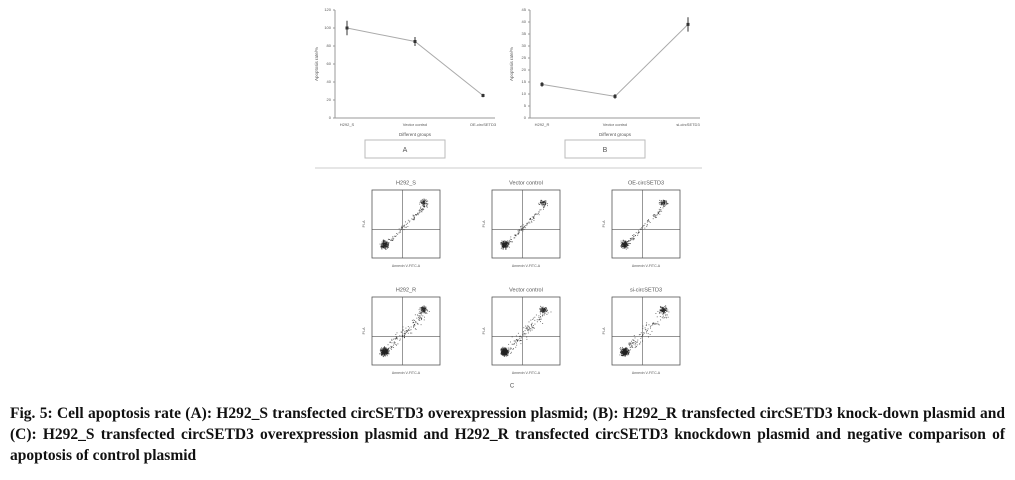 The image size is (1015, 480). I want to click on y-tick-label: 40, so click(329, 81).